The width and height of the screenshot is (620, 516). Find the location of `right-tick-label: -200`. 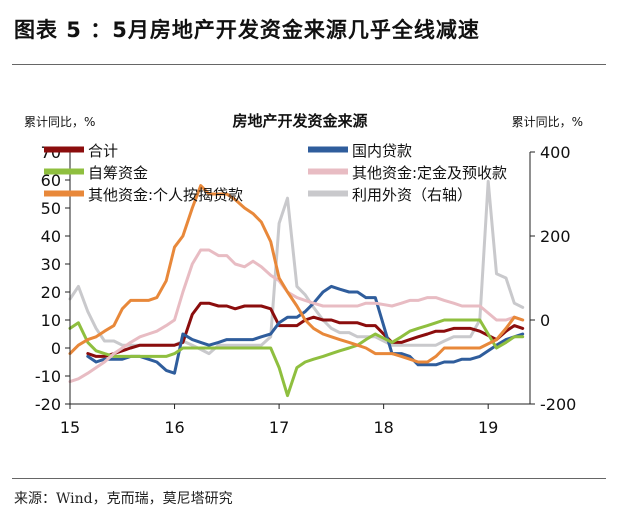

right-tick-label: -200 is located at coordinates (558, 404).